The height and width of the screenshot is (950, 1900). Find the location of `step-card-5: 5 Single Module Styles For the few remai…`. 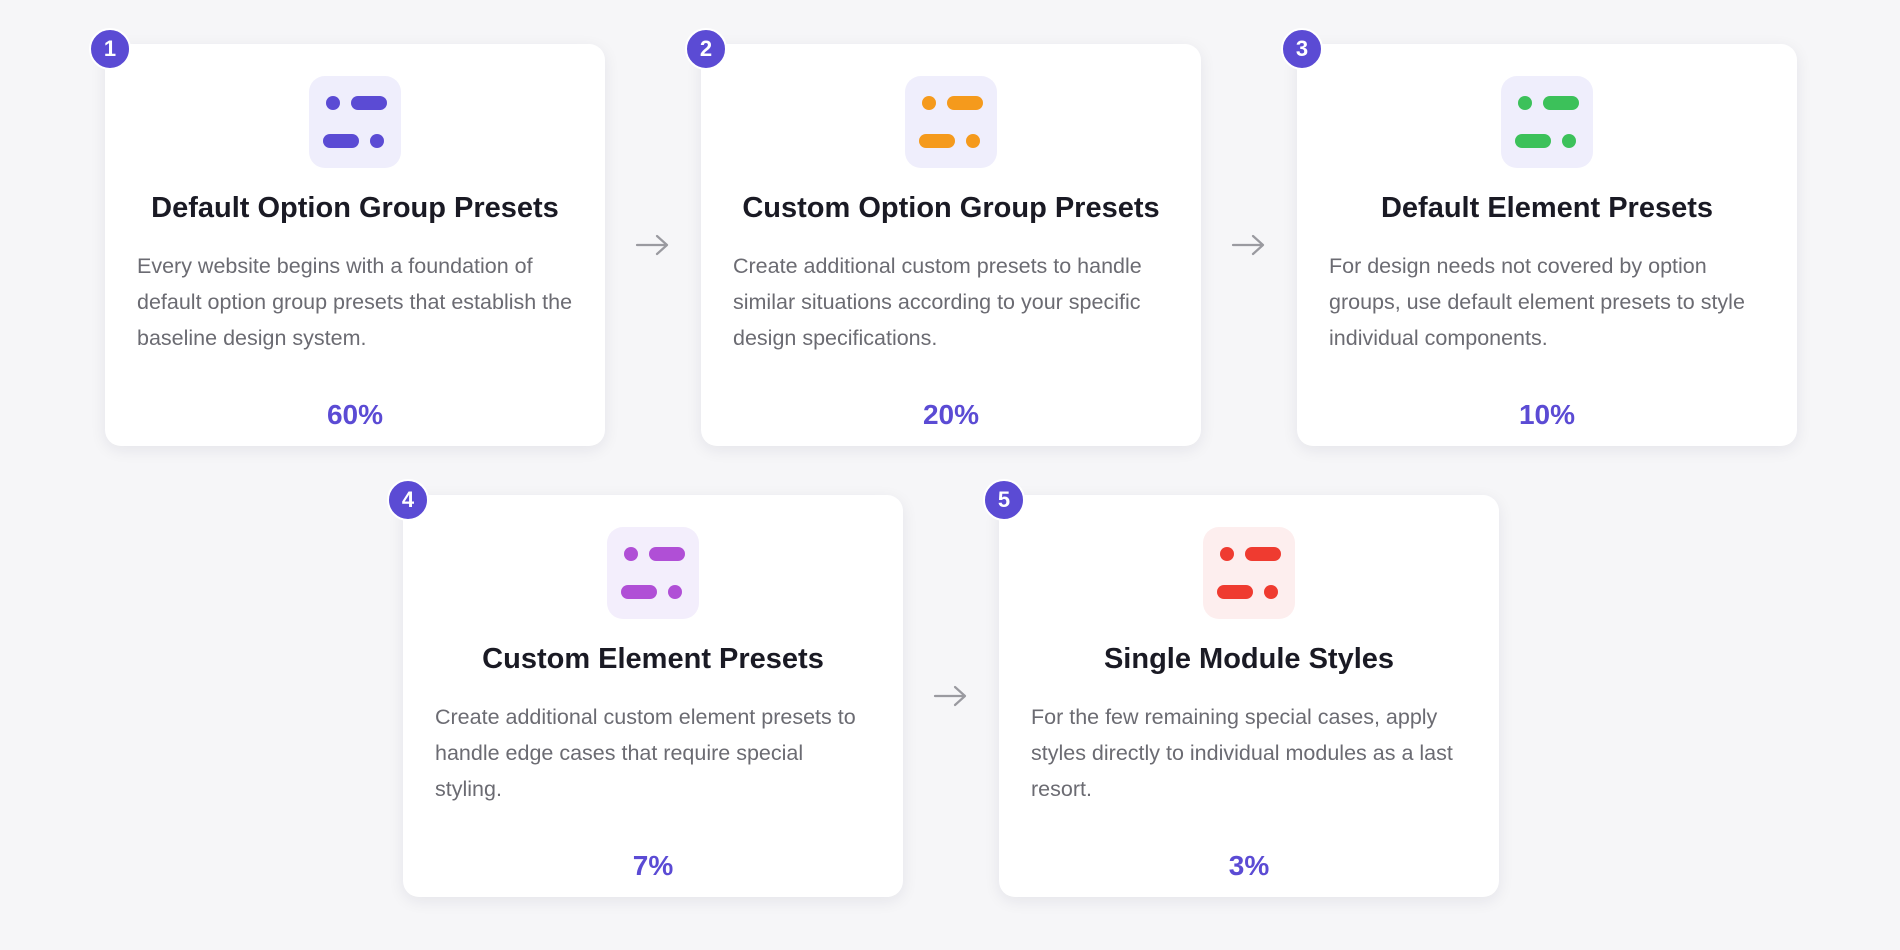

step-card-5: 5 Single Module Styles For the few remai… is located at coordinates (1241, 688).